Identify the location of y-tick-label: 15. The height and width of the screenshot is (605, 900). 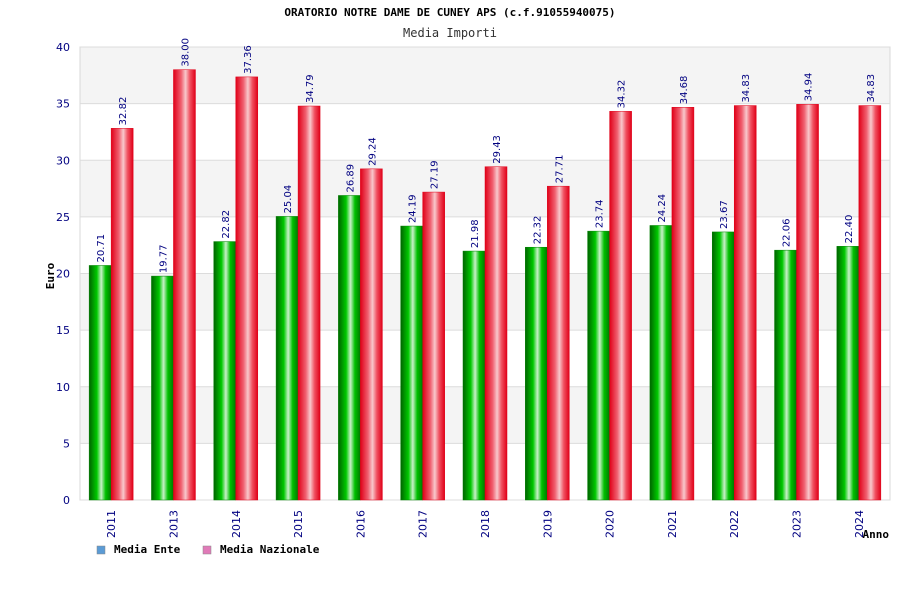
(63, 330).